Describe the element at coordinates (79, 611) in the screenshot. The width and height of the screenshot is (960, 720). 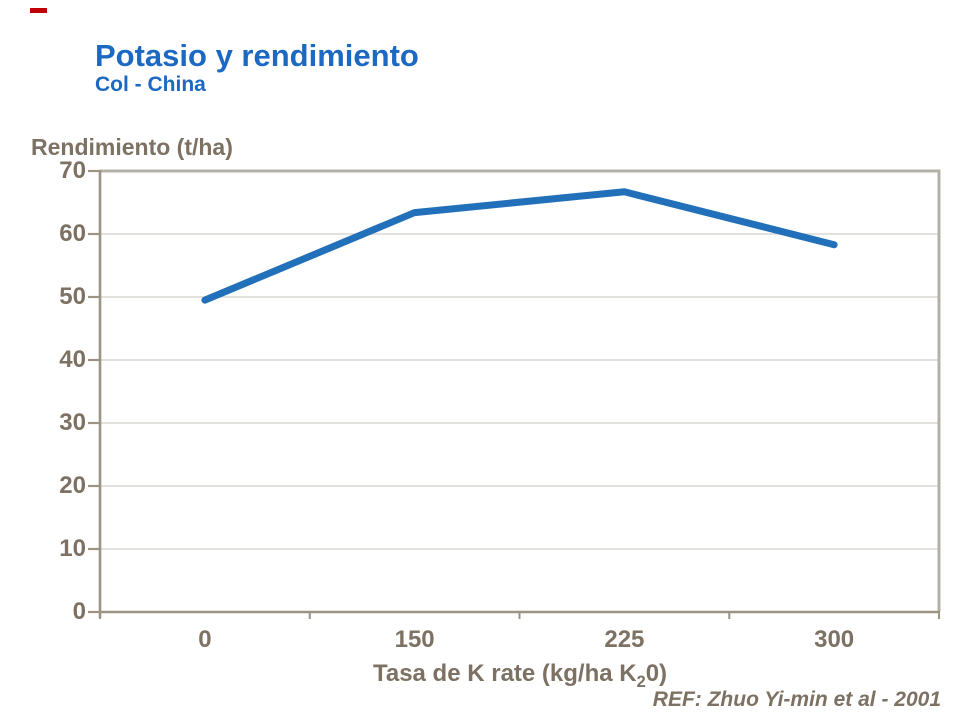
I see `y-tick-label: 0` at that location.